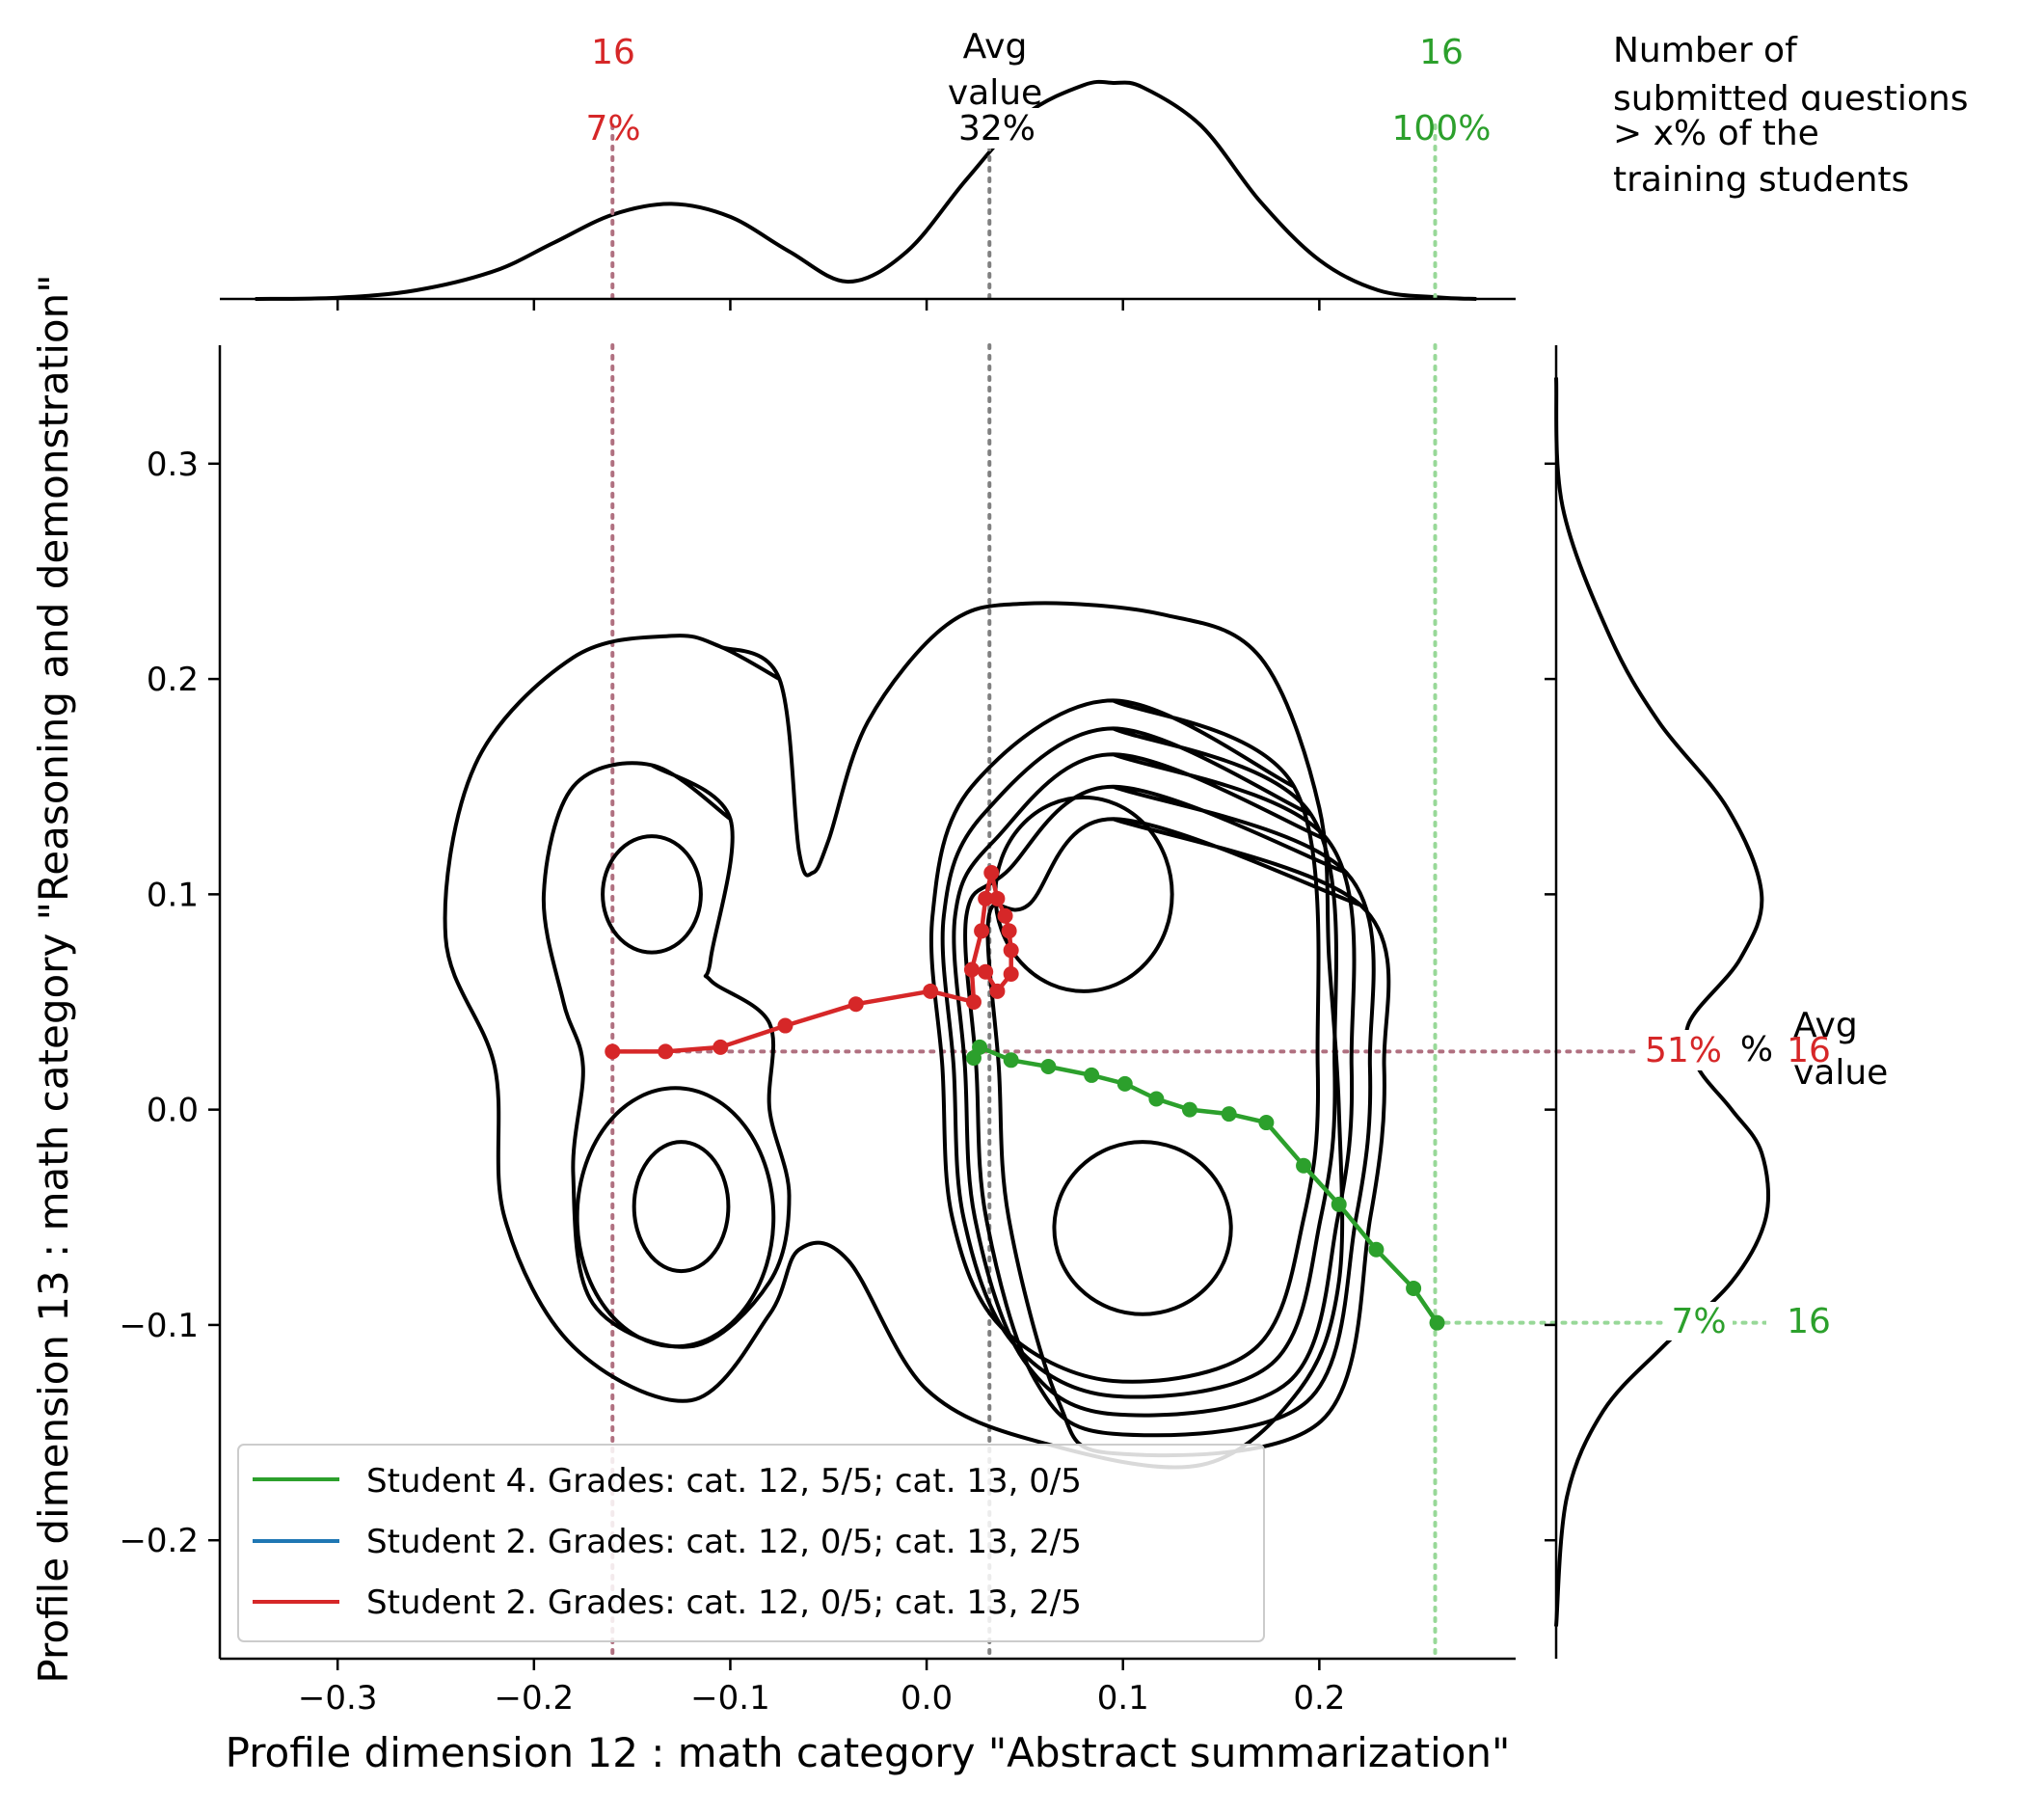  I want to click on top-green-count: 16, so click(1442, 53).